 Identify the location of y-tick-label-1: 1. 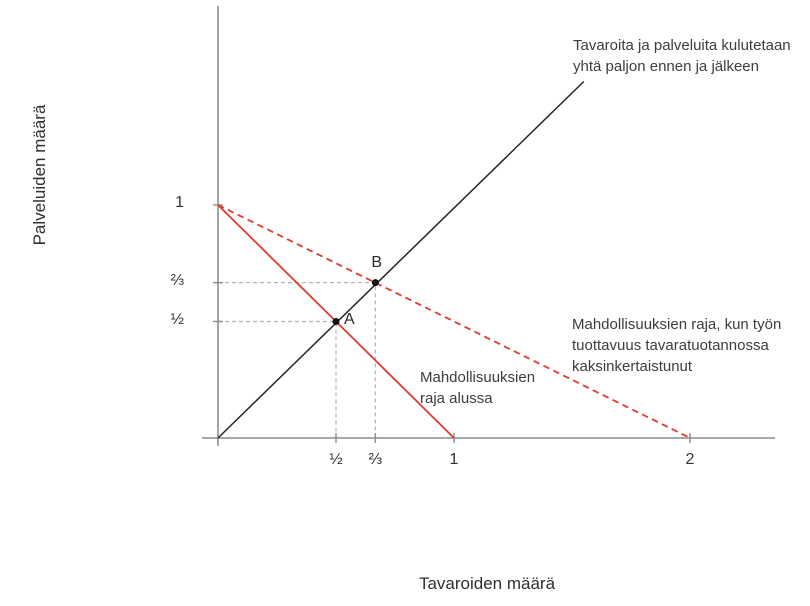
(179, 202).